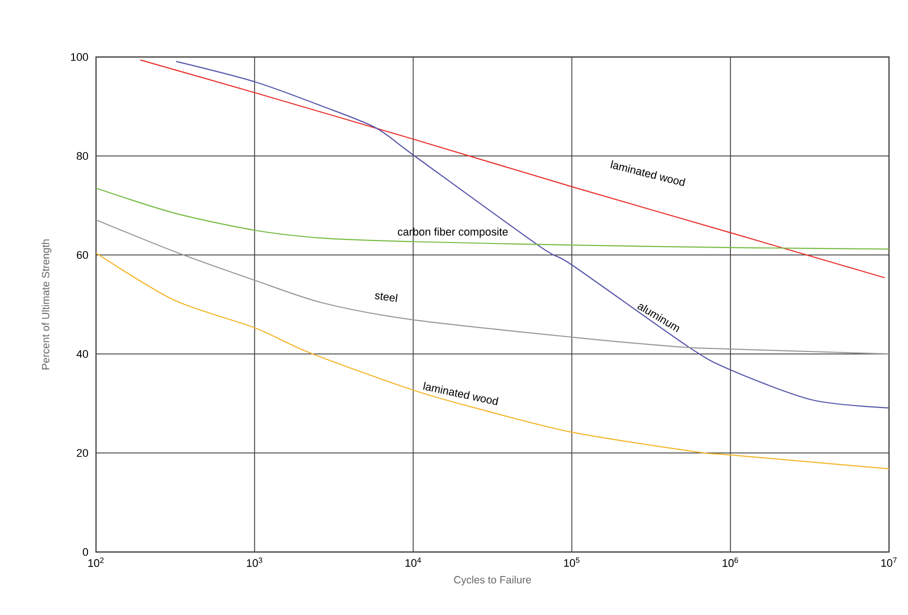 This screenshot has width=908, height=615. What do you see at coordinates (82, 156) in the screenshot?
I see `y-tick-label: 80` at bounding box center [82, 156].